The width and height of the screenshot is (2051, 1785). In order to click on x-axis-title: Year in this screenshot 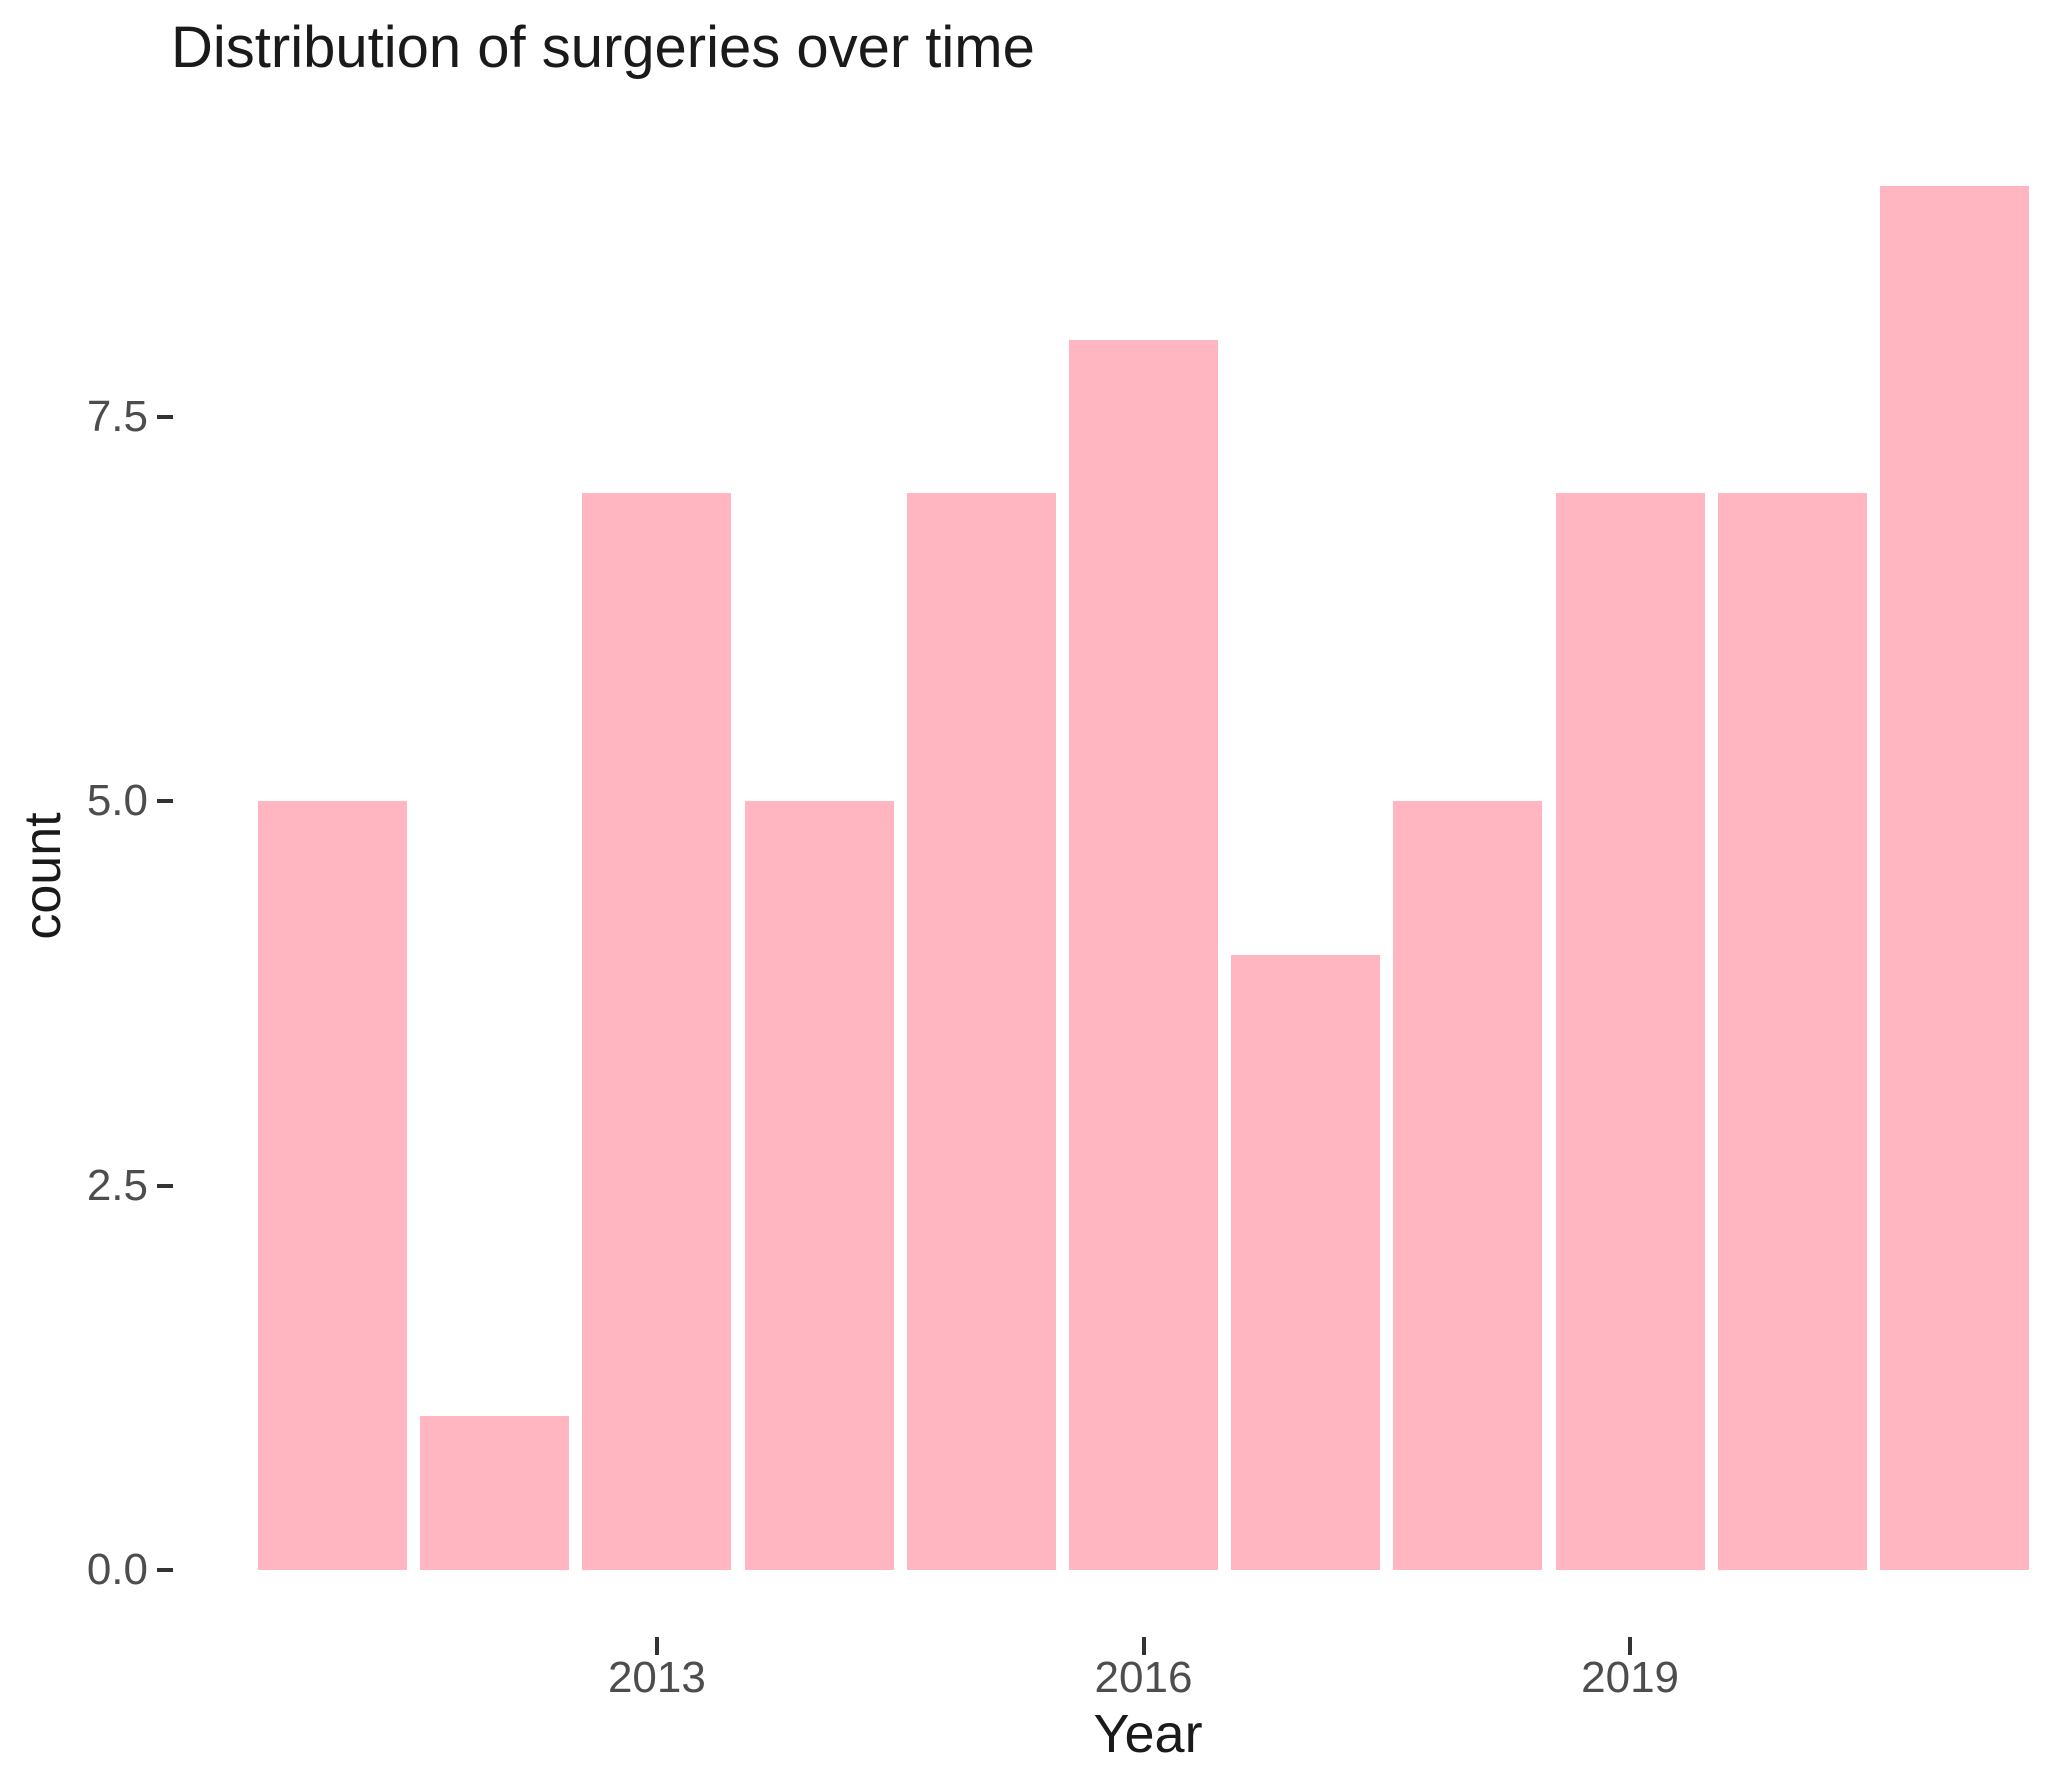, I will do `click(1148, 1734)`.